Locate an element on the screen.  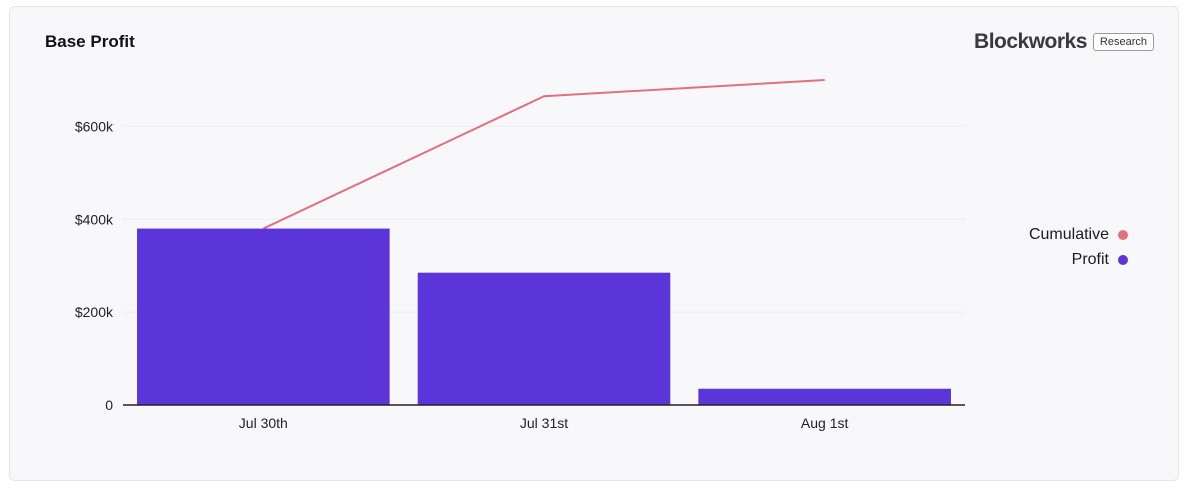
legend: Cumulative Profit is located at coordinates (1078, 247).